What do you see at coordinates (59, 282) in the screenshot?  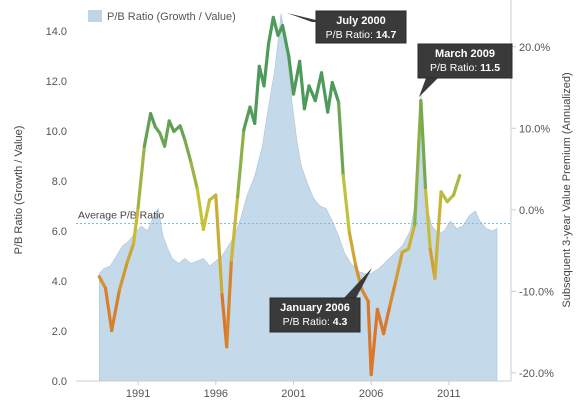 I see `left-tick-label: 4.0` at bounding box center [59, 282].